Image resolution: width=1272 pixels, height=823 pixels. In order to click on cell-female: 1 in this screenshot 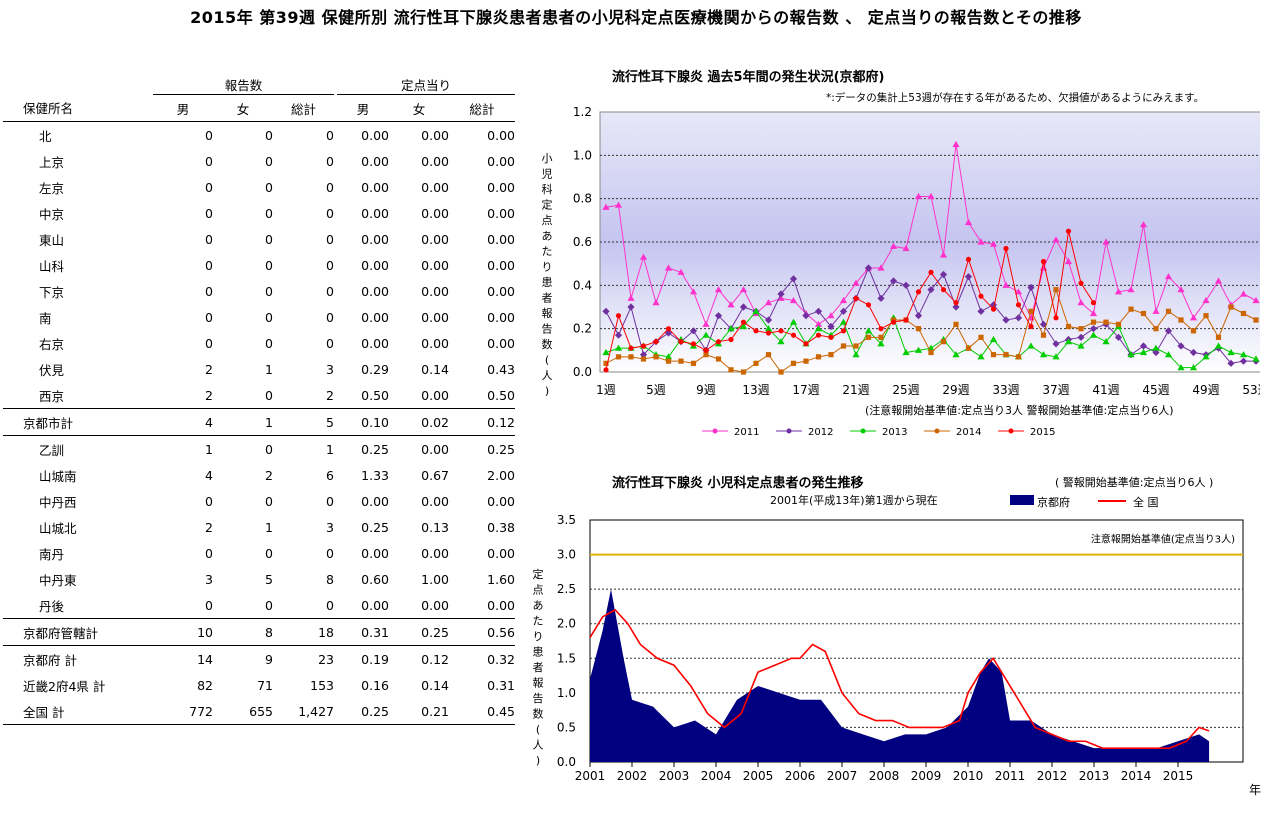, I will do `click(269, 369)`.